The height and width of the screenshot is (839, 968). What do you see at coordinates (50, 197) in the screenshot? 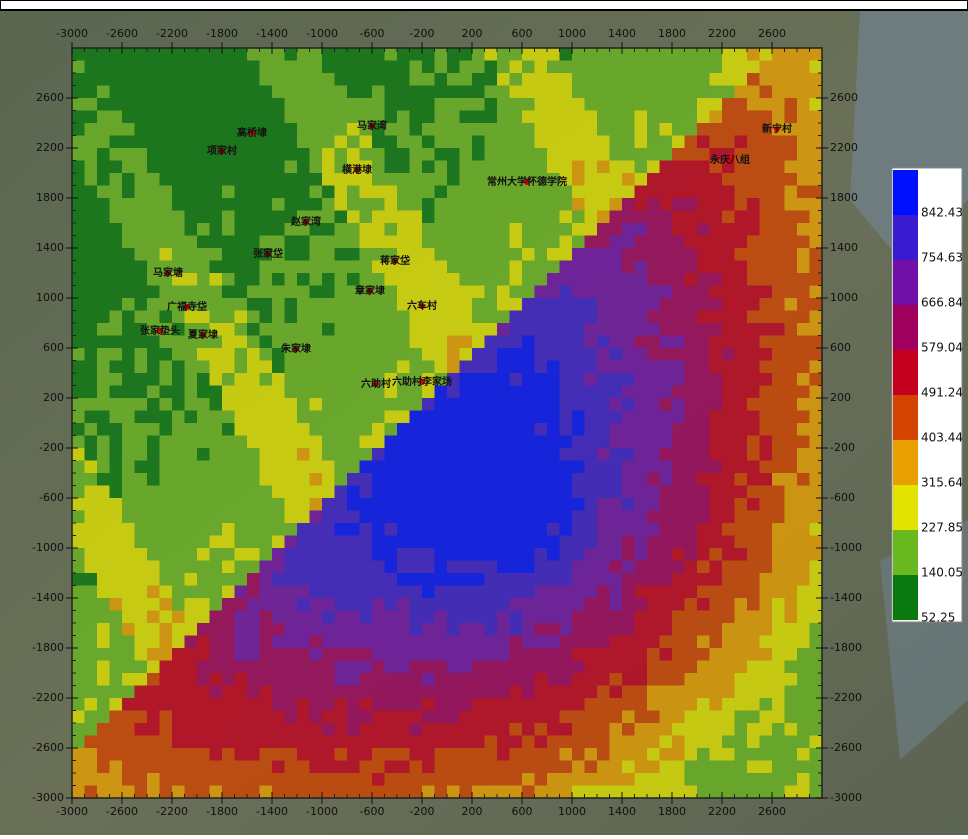
I see `y-tick-label: 1800` at bounding box center [50, 197].